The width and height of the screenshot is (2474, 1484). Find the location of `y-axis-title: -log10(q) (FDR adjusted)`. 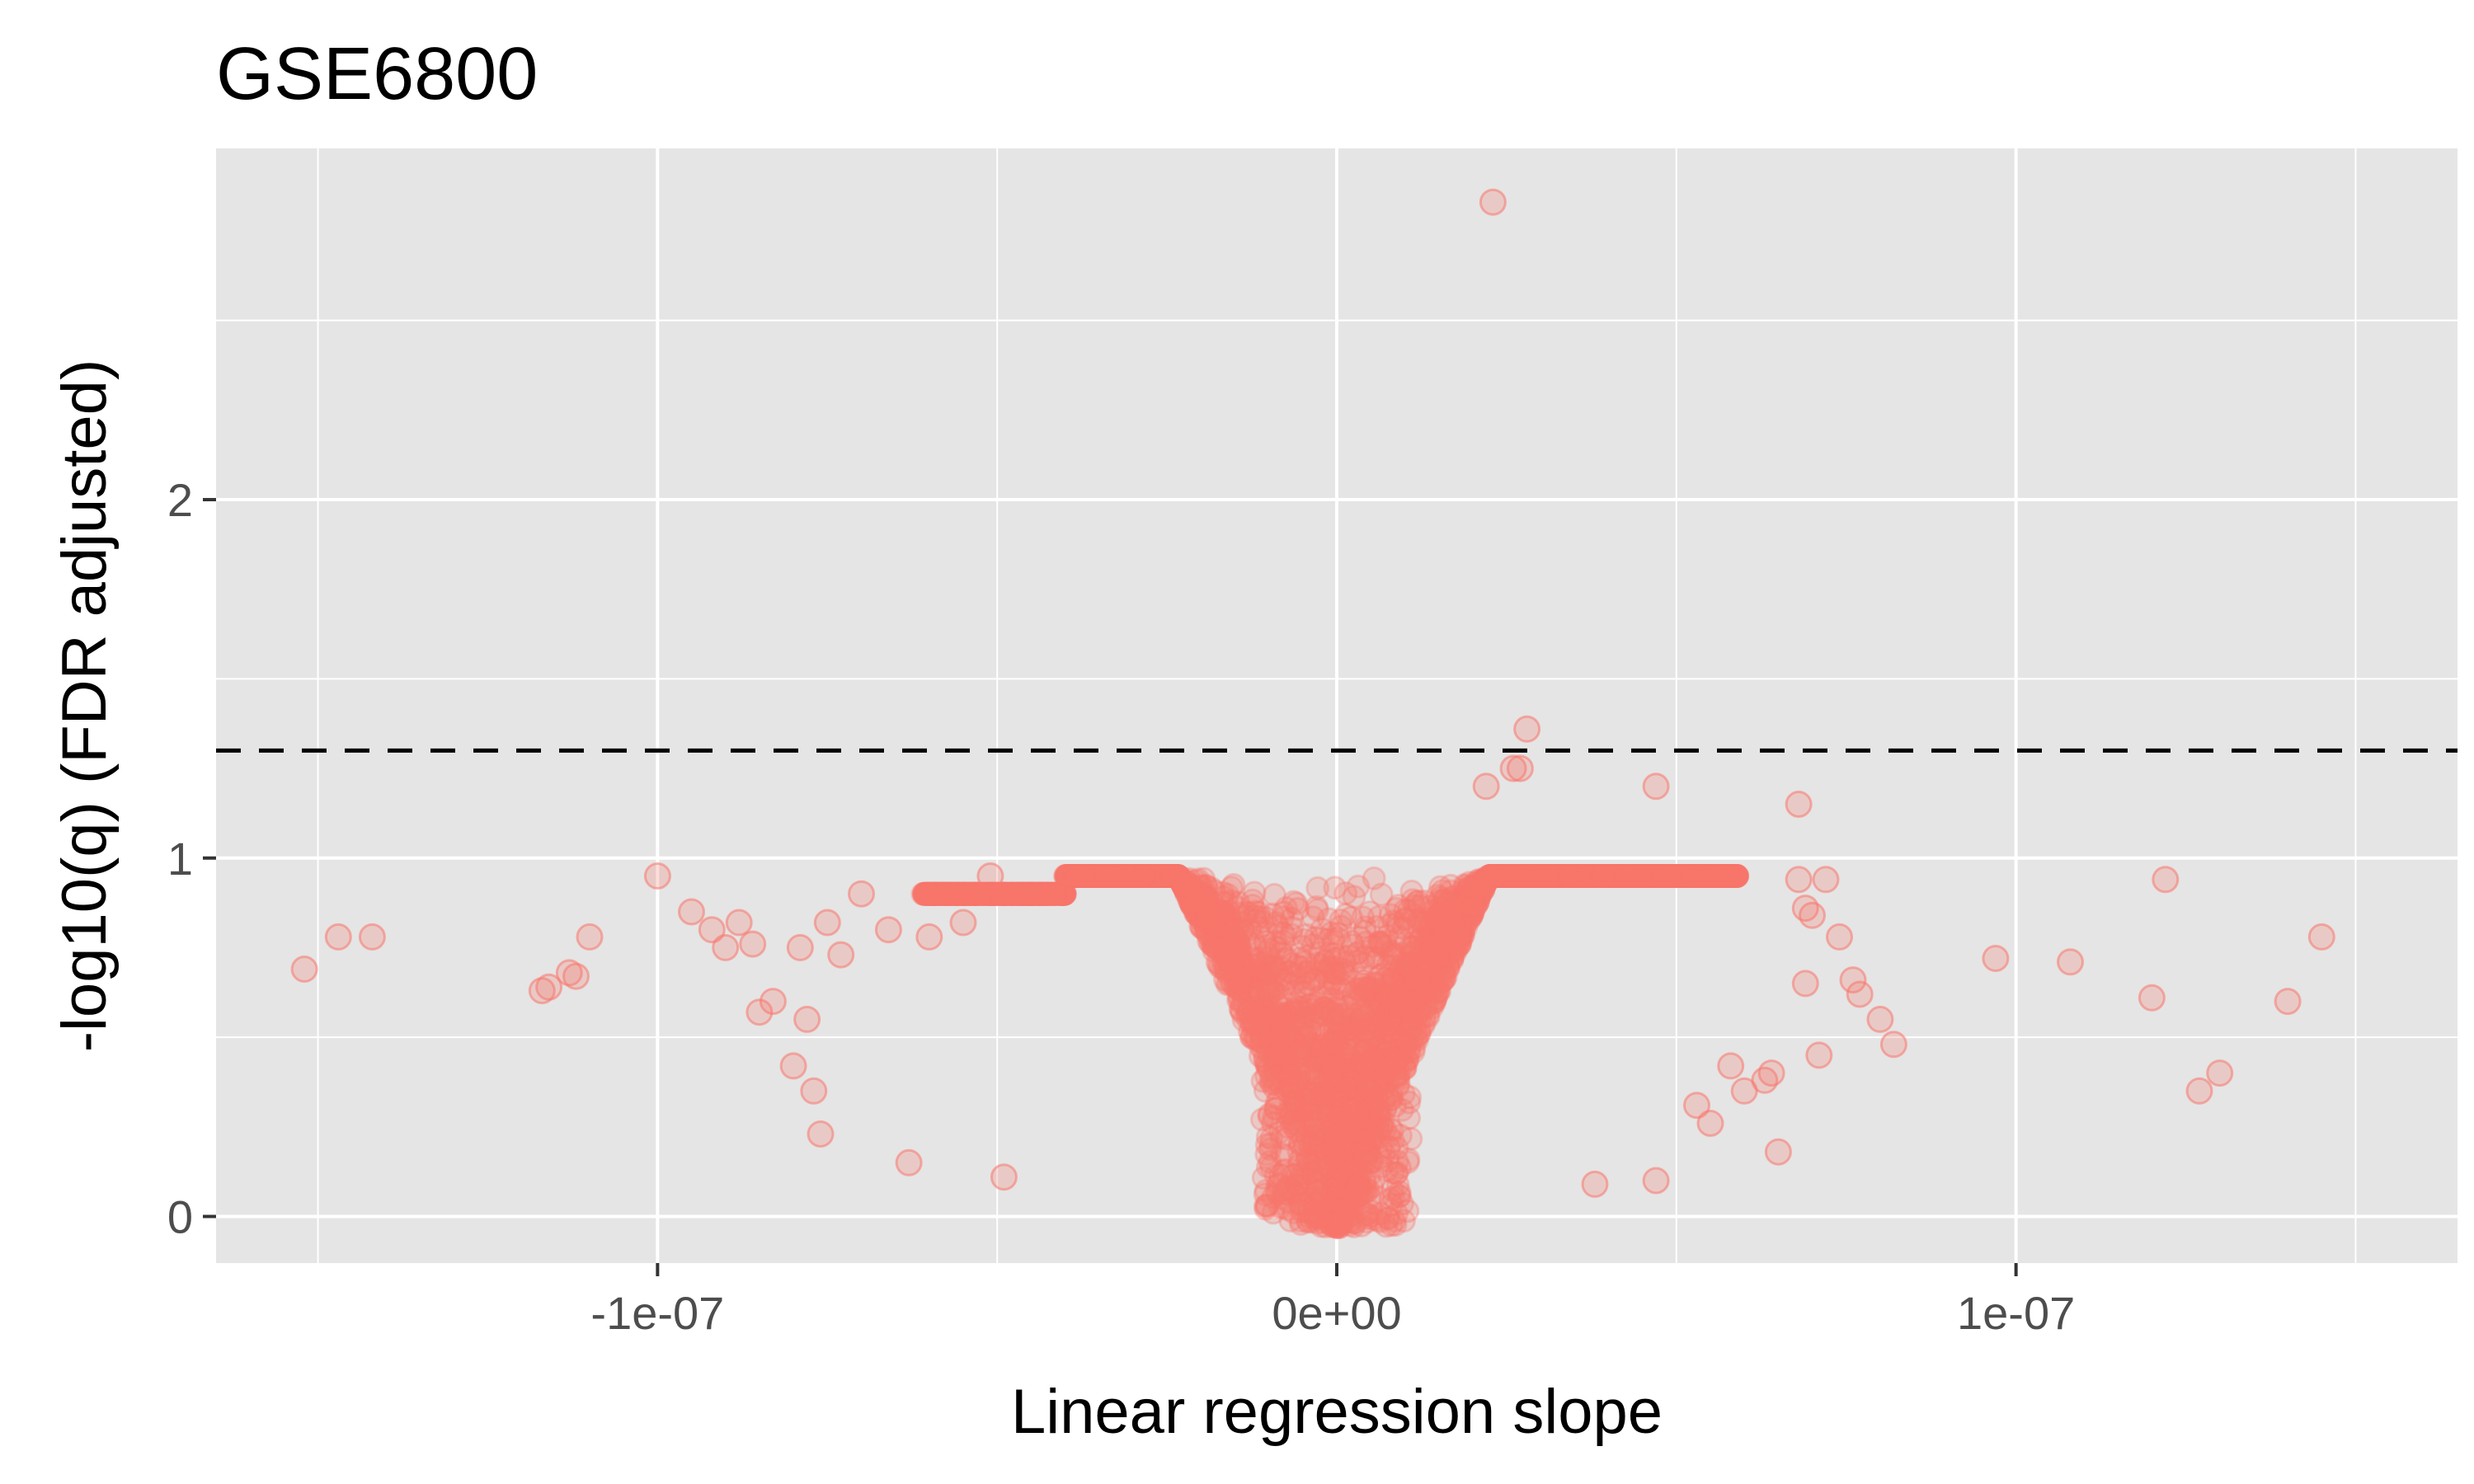

y-axis-title: -log10(q) (FDR adjusted) is located at coordinates (84, 706).